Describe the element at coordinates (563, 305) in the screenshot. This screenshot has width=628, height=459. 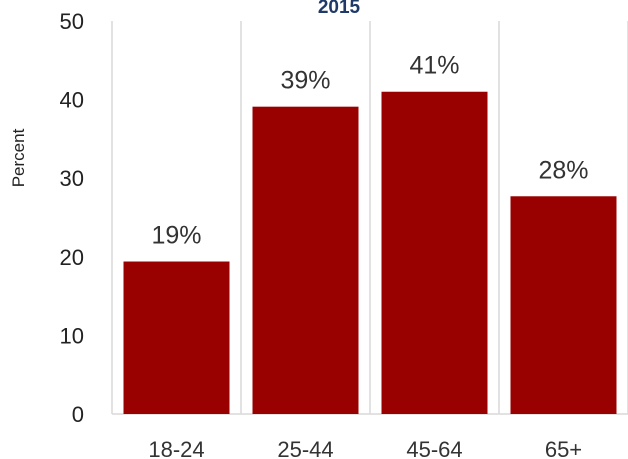
I see `bar-65+` at that location.